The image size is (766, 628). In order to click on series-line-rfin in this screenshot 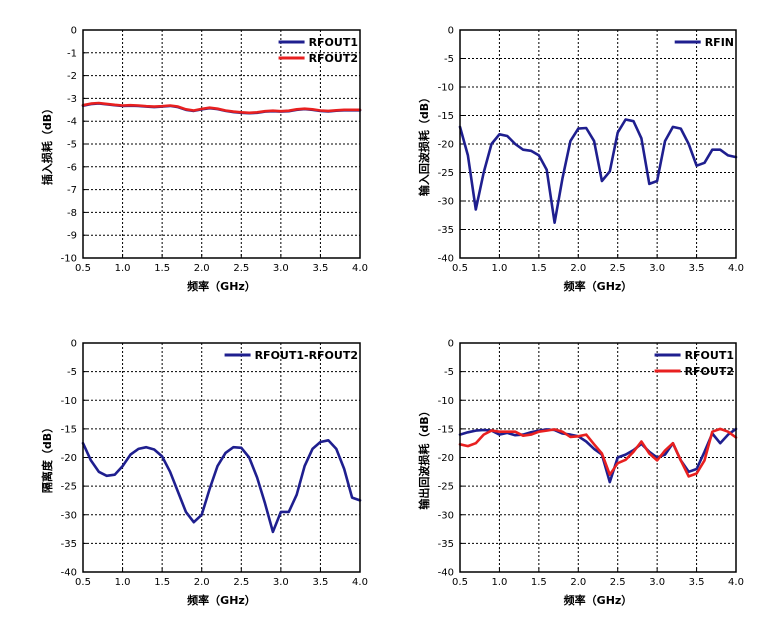, I will do `click(598, 171)`.